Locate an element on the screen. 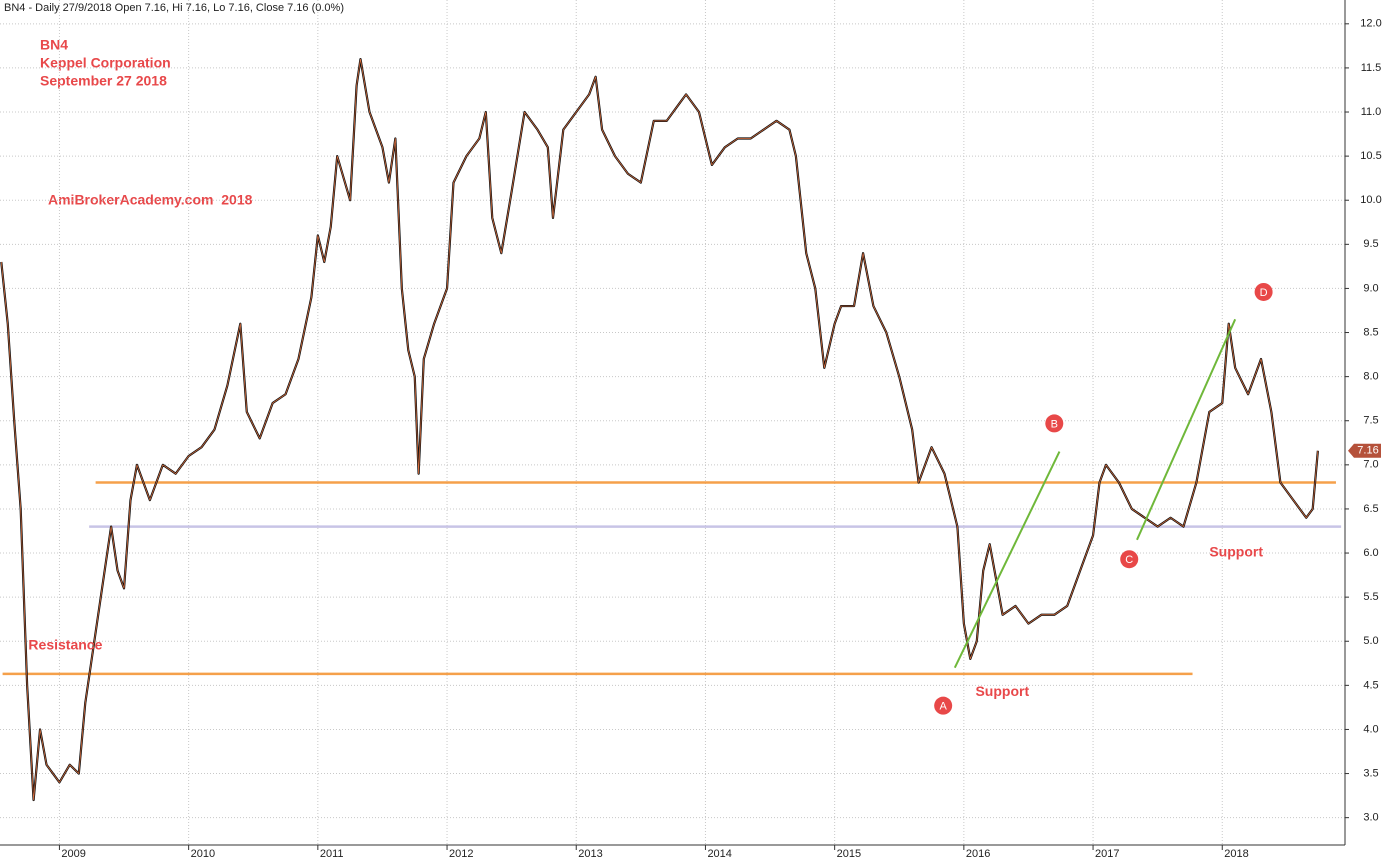 The height and width of the screenshot is (861, 1400). x-tick-label: 2017 is located at coordinates (1107, 854).